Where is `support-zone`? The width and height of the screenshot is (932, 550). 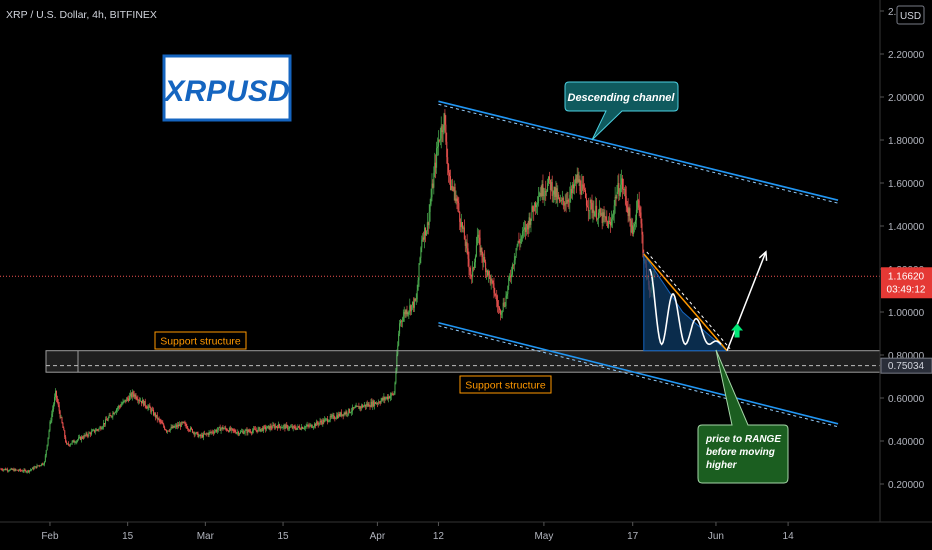 support-zone is located at coordinates (463, 361).